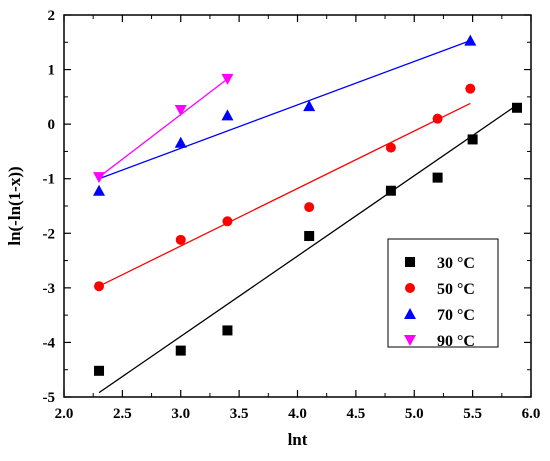 Image resolution: width=550 pixels, height=461 pixels. I want to click on legend-label: 50 °C, so click(456, 289).